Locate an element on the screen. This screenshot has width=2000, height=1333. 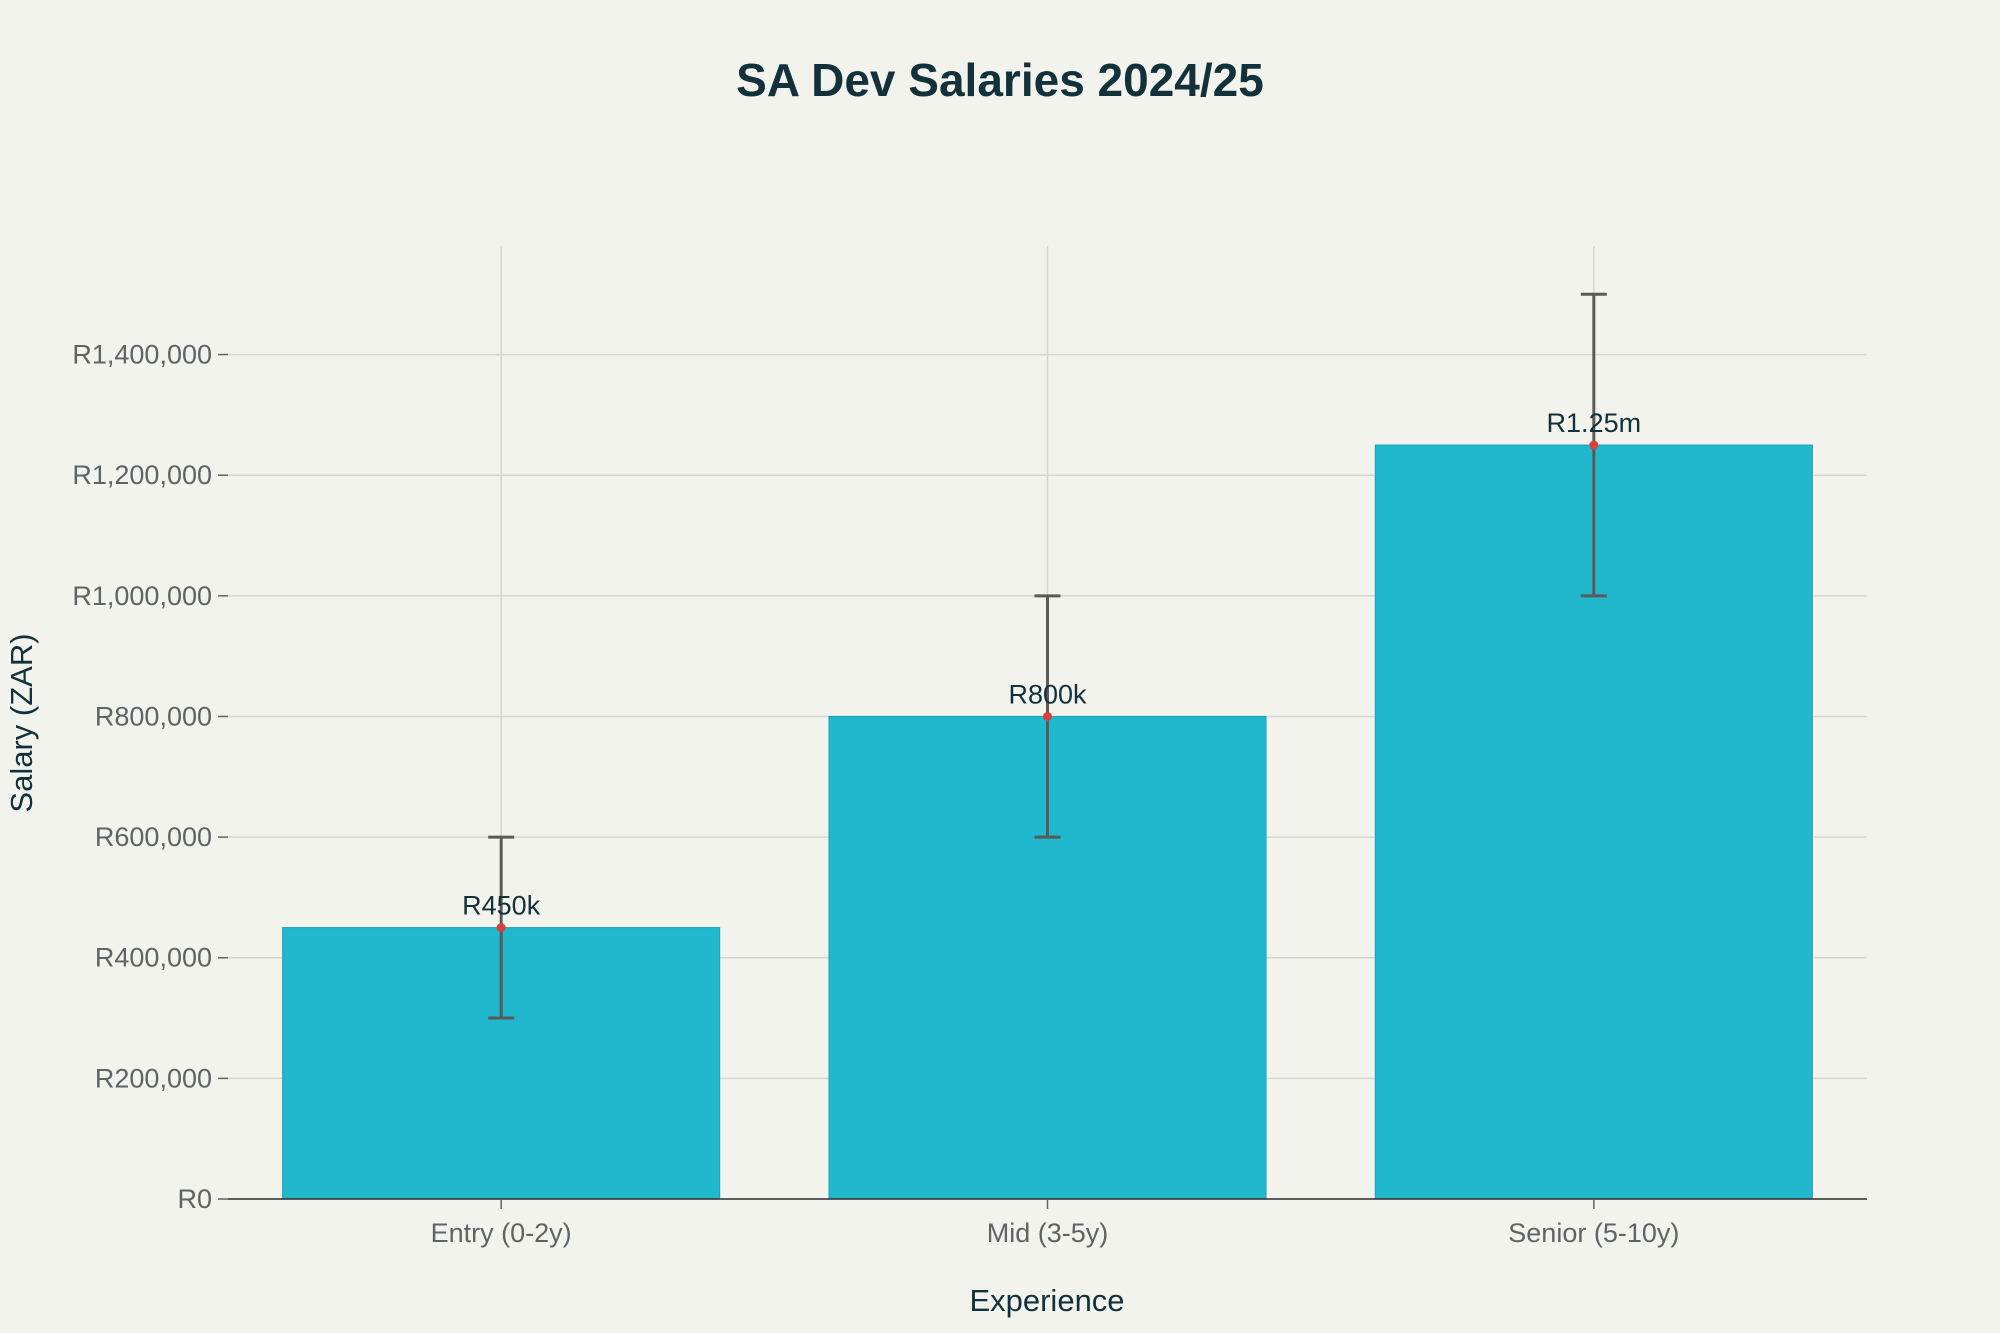
data-label: R450k is located at coordinates (501, 906).